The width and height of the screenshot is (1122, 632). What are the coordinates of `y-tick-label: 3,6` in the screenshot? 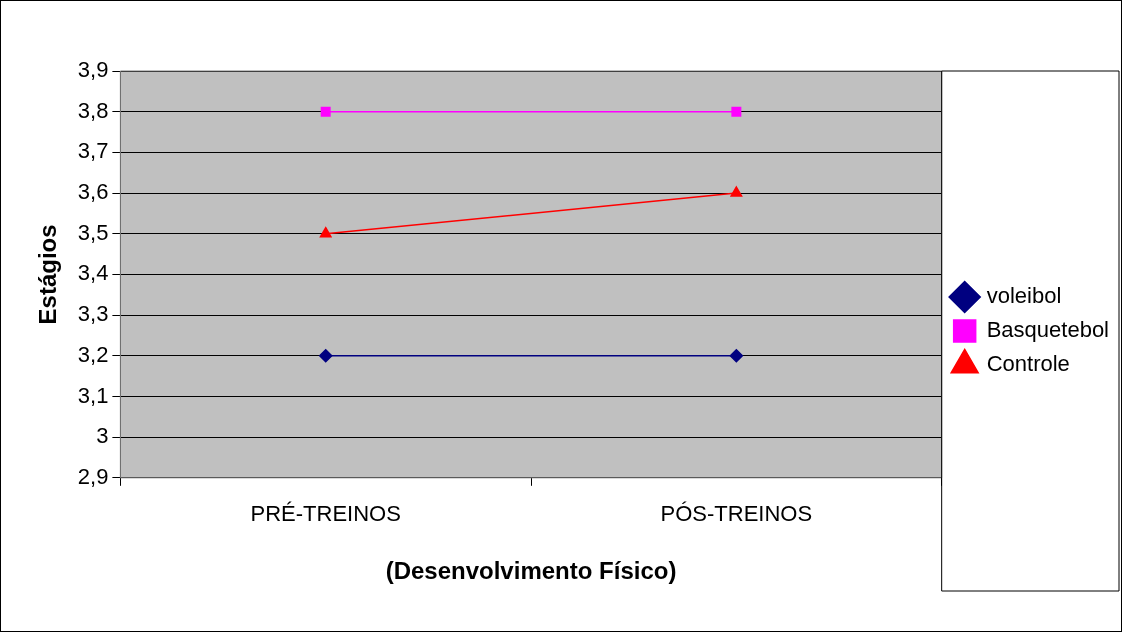 It's located at (93, 192).